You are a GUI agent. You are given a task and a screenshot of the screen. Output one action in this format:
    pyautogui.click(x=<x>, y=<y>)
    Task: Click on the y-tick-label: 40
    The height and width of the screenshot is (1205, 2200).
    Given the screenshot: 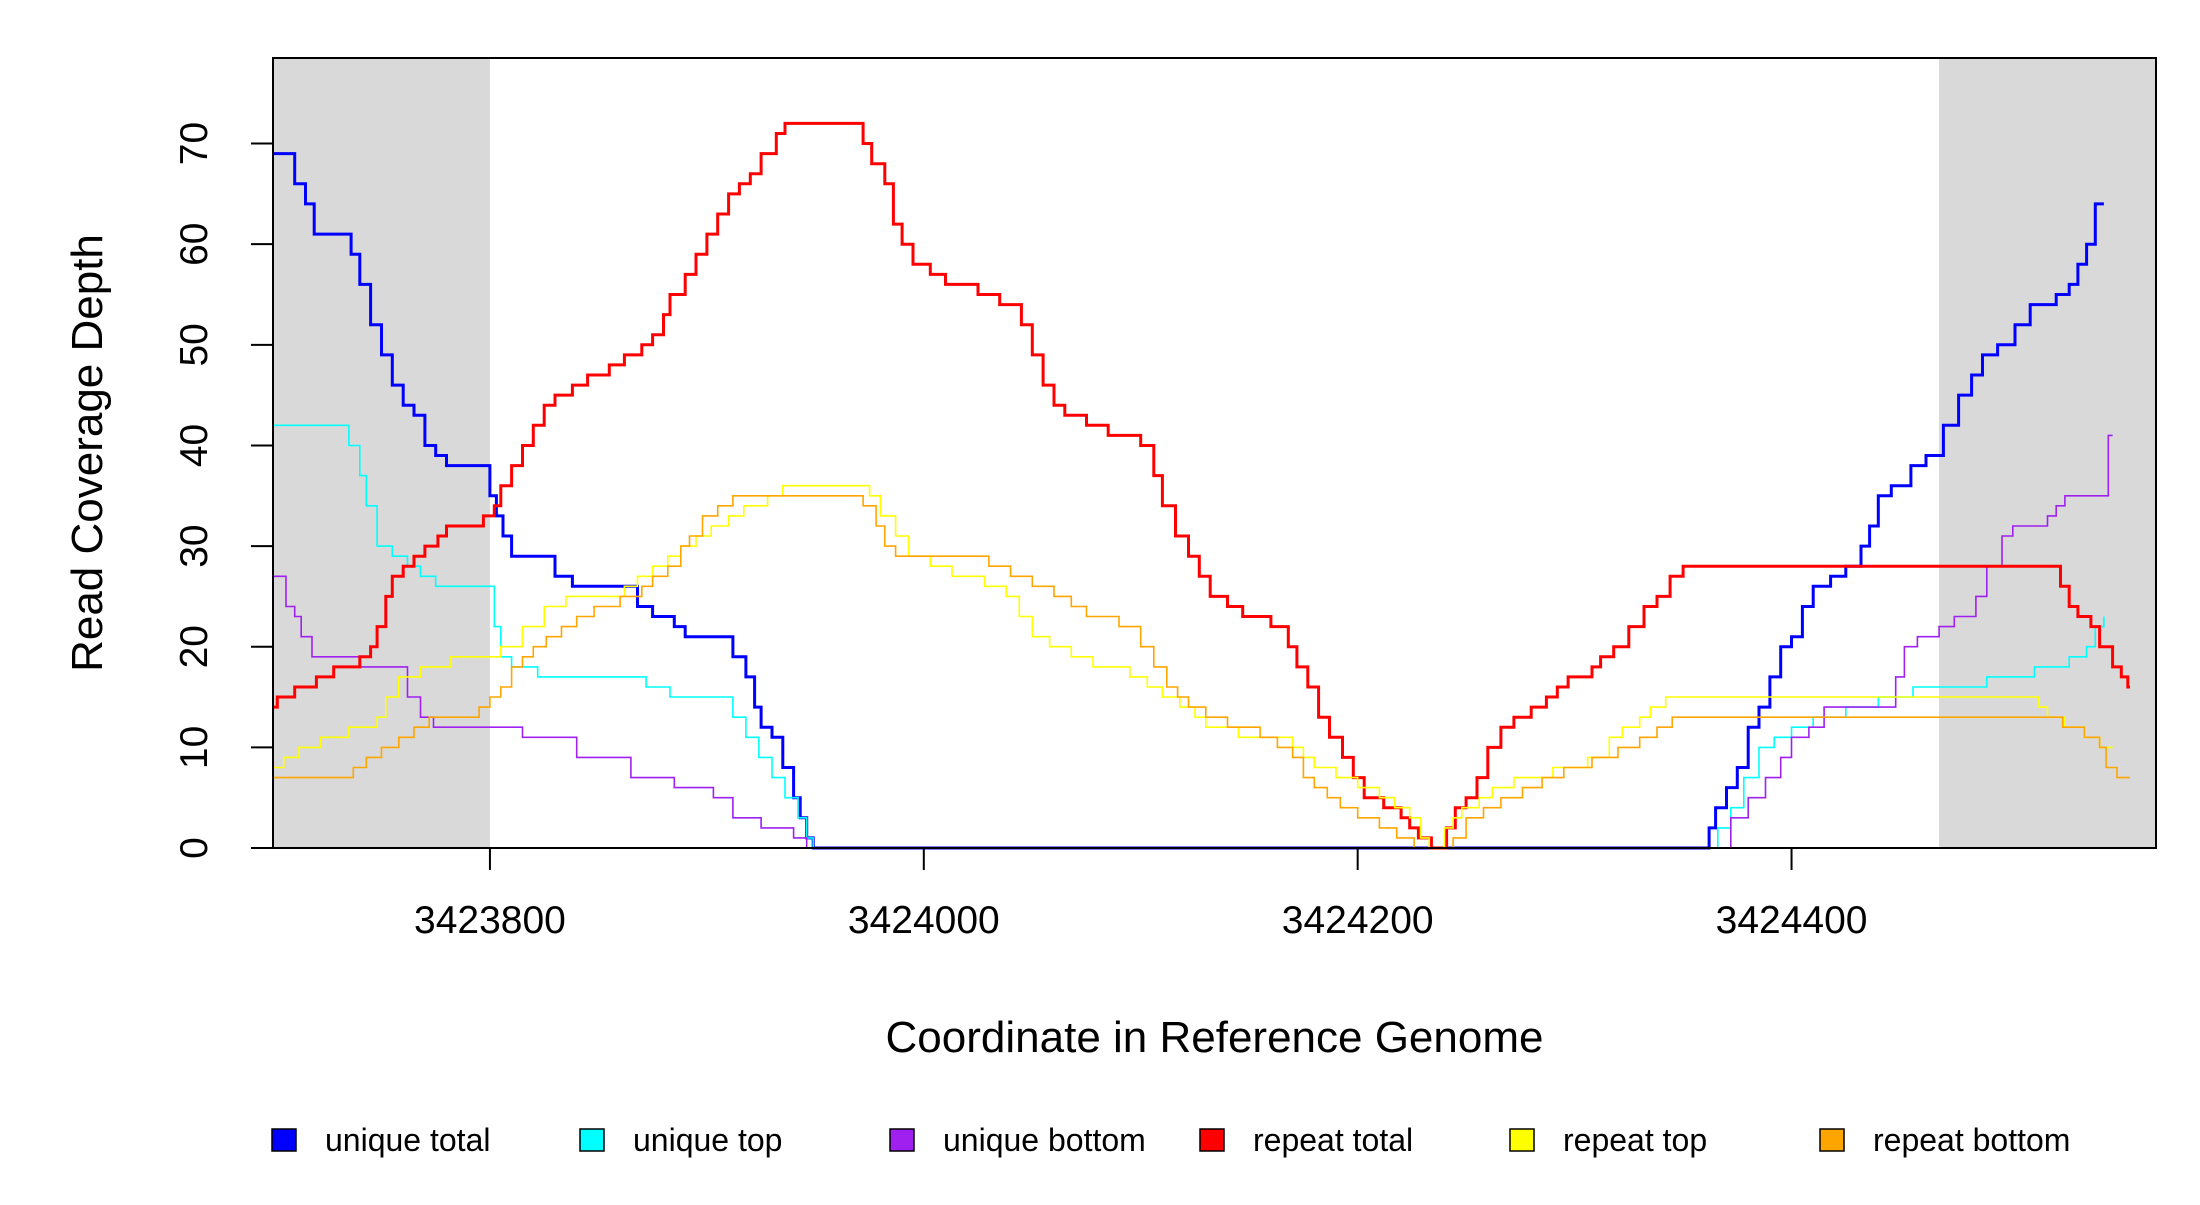 What is the action you would take?
    pyautogui.click(x=194, y=445)
    